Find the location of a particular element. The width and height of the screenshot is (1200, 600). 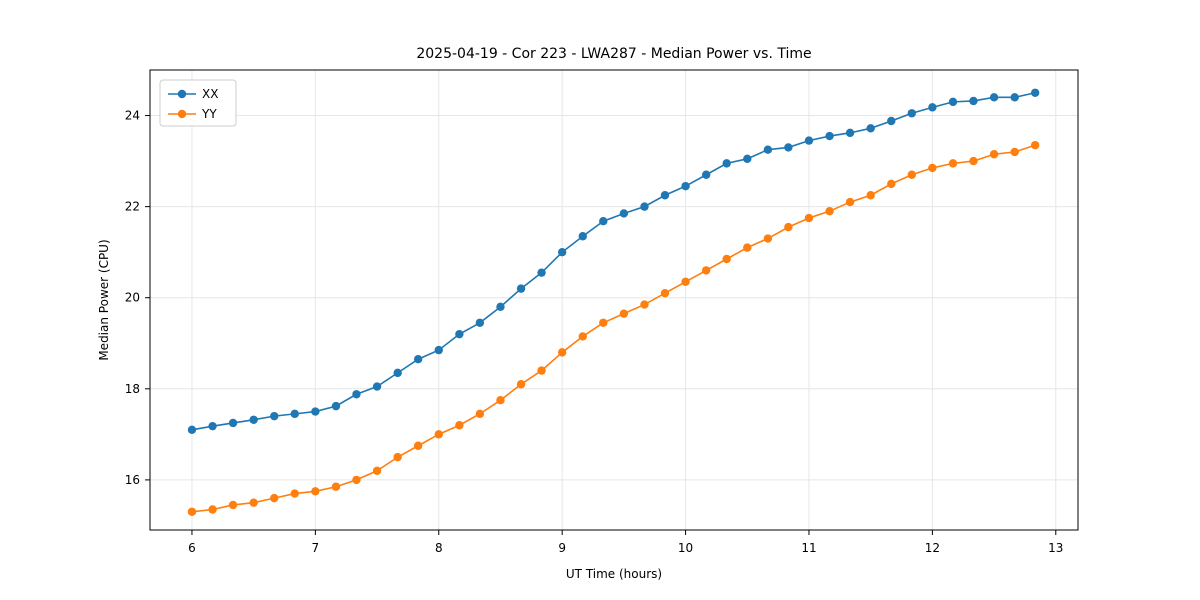

legend-label-YY: YY is located at coordinates (209, 114).